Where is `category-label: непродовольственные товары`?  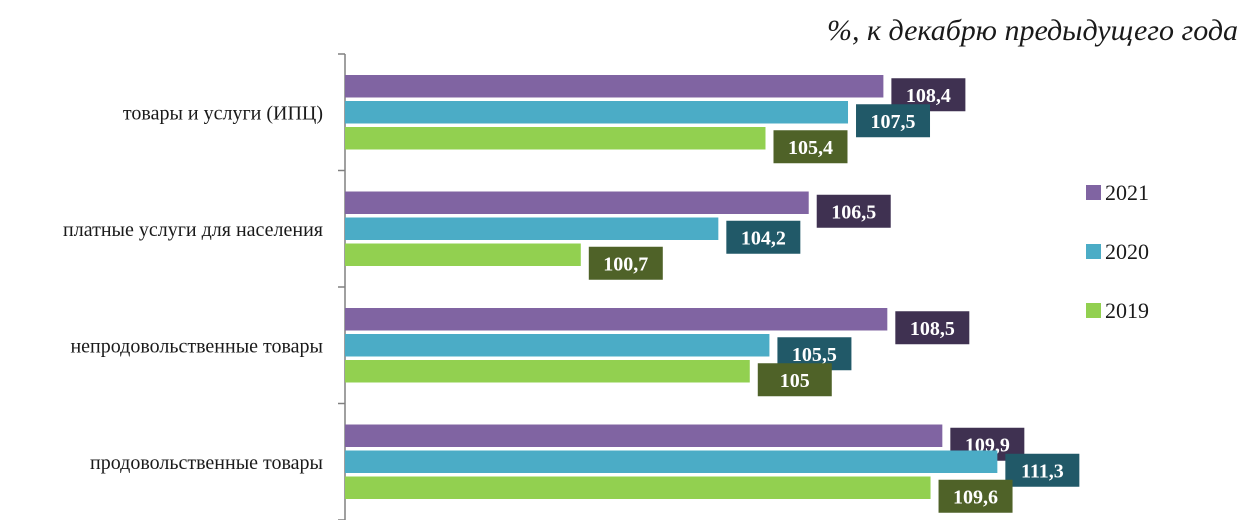 category-label: непродовольственные товары is located at coordinates (196, 346).